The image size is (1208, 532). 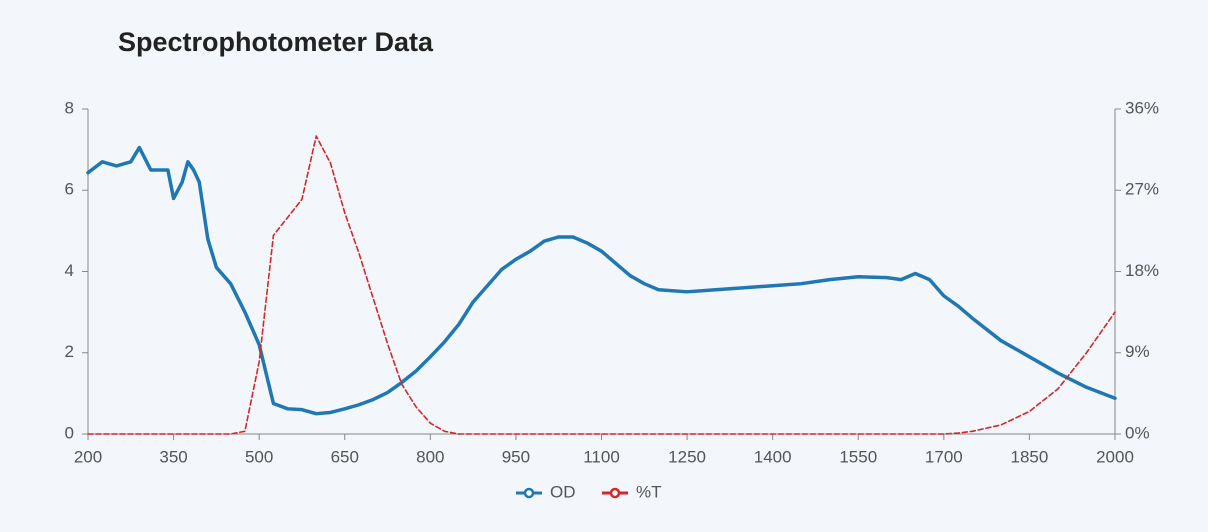 I want to click on y2-tick-label: 9%, so click(x=1137, y=351).